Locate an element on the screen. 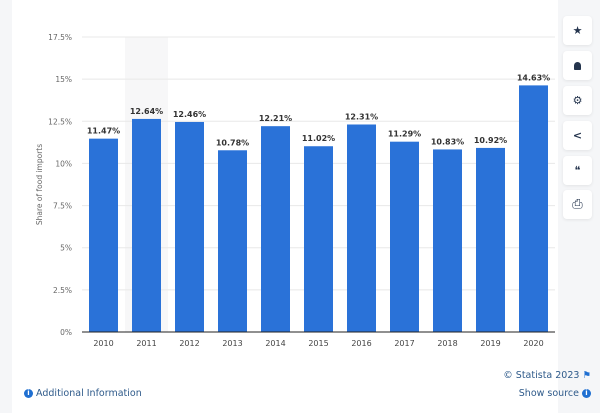 The height and width of the screenshot is (413, 600). data-label: 12.21% is located at coordinates (275, 118).